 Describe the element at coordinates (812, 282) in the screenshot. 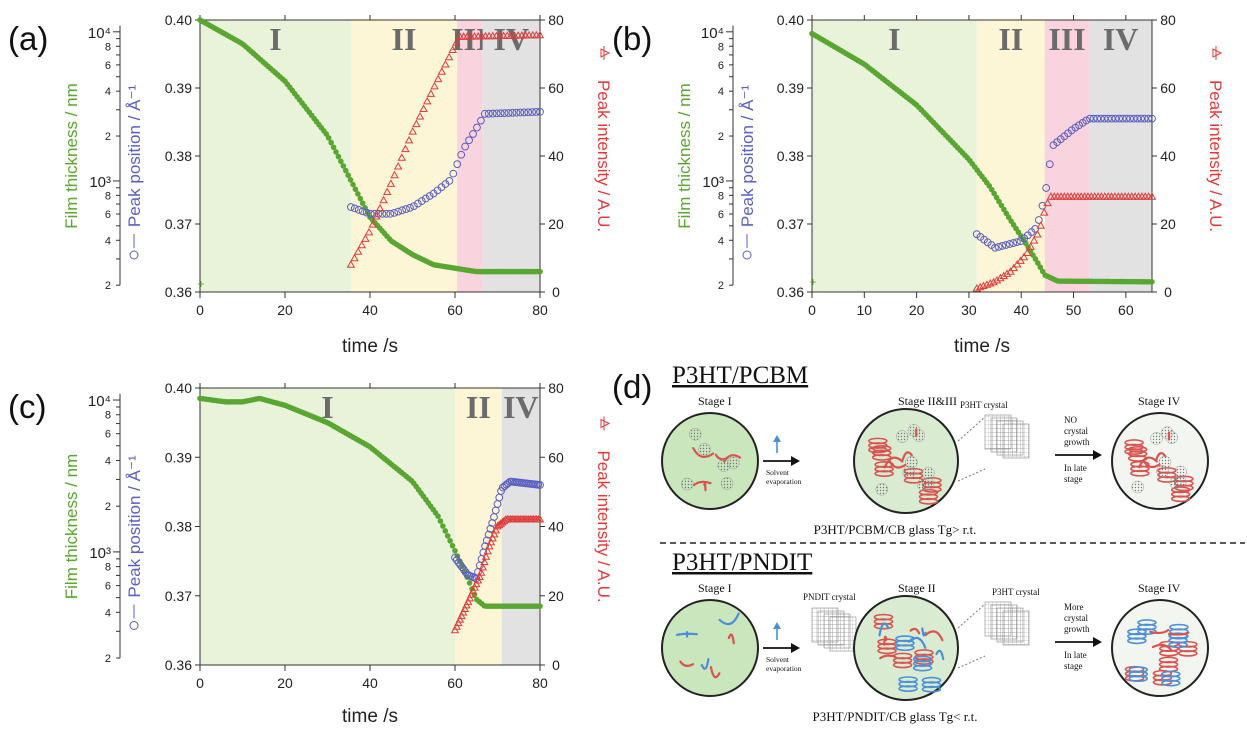

I see `thickness-outlier: +` at that location.